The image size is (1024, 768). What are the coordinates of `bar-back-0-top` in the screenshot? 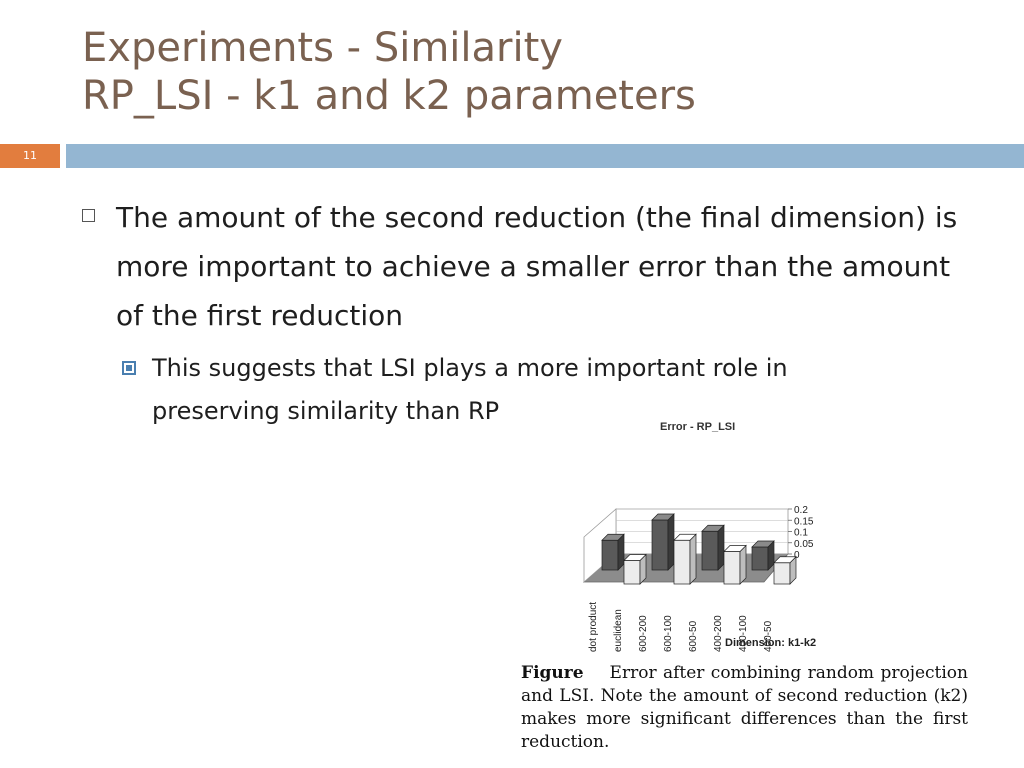 It's located at (613, 537).